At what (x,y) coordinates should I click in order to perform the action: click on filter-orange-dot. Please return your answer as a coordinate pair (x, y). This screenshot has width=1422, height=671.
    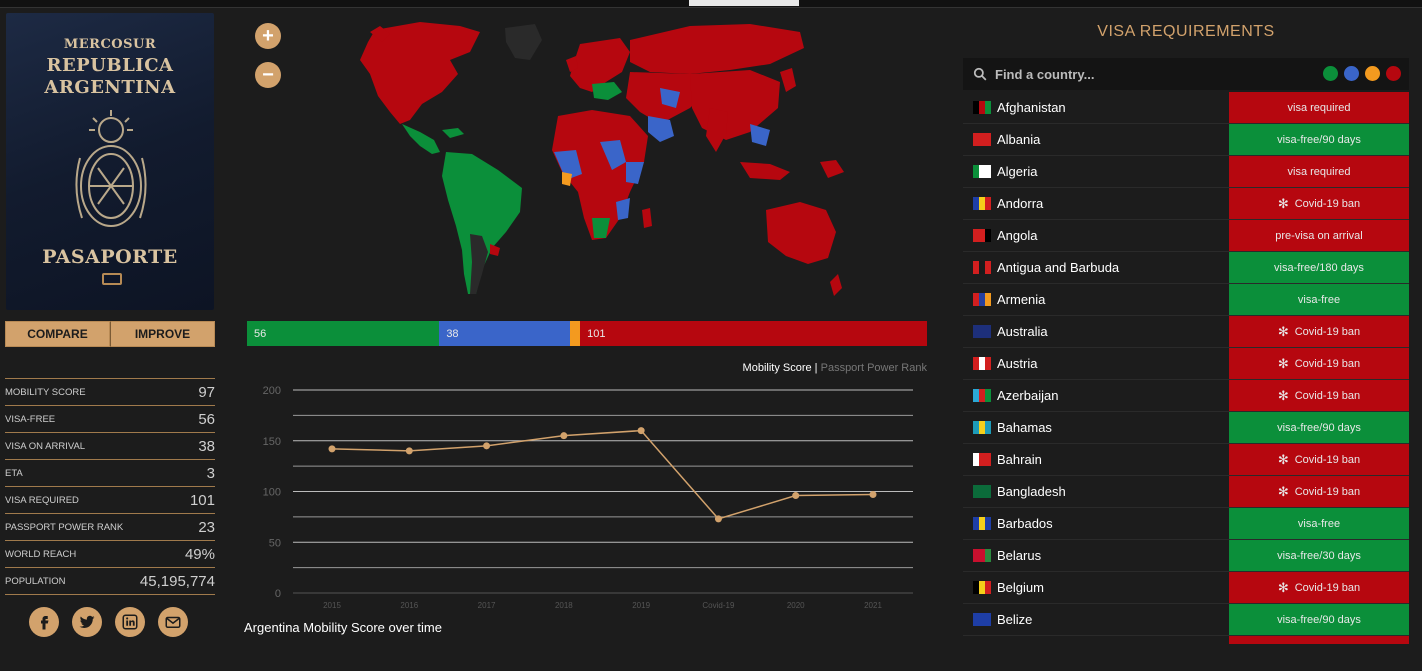
    Looking at the image, I should click on (1372, 73).